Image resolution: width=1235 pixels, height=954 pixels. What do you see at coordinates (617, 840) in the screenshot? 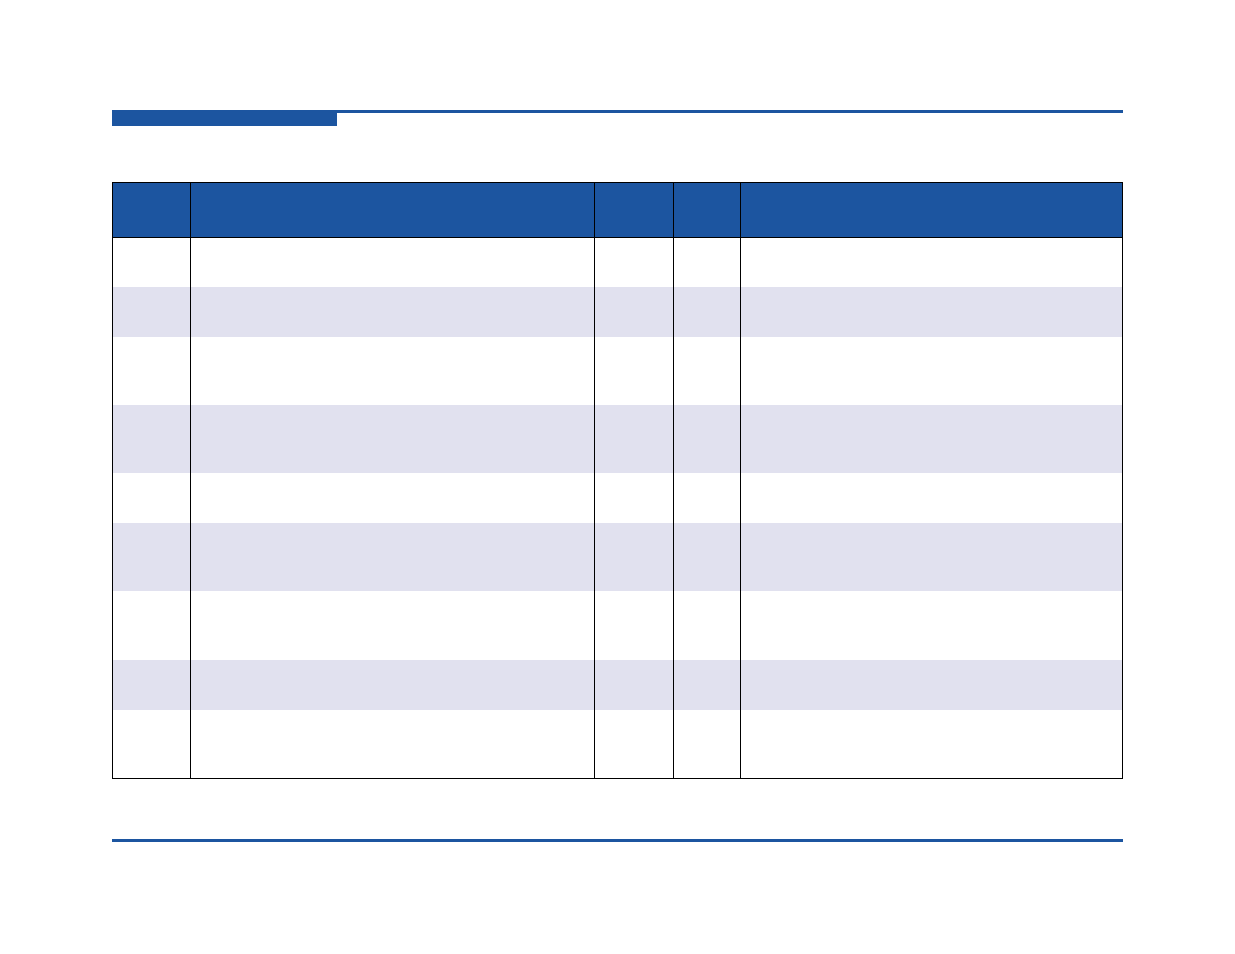
I see `bottom-rule` at bounding box center [617, 840].